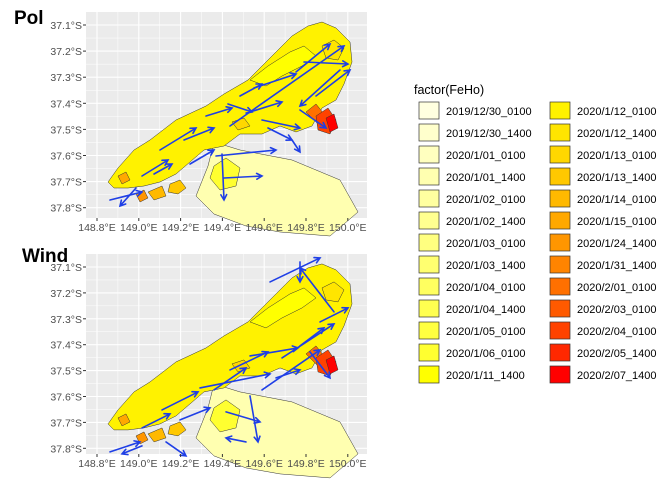 The image size is (672, 480). Describe the element at coordinates (486, 156) in the screenshot. I see `legend-label: 2020/1/01_0100` at that location.